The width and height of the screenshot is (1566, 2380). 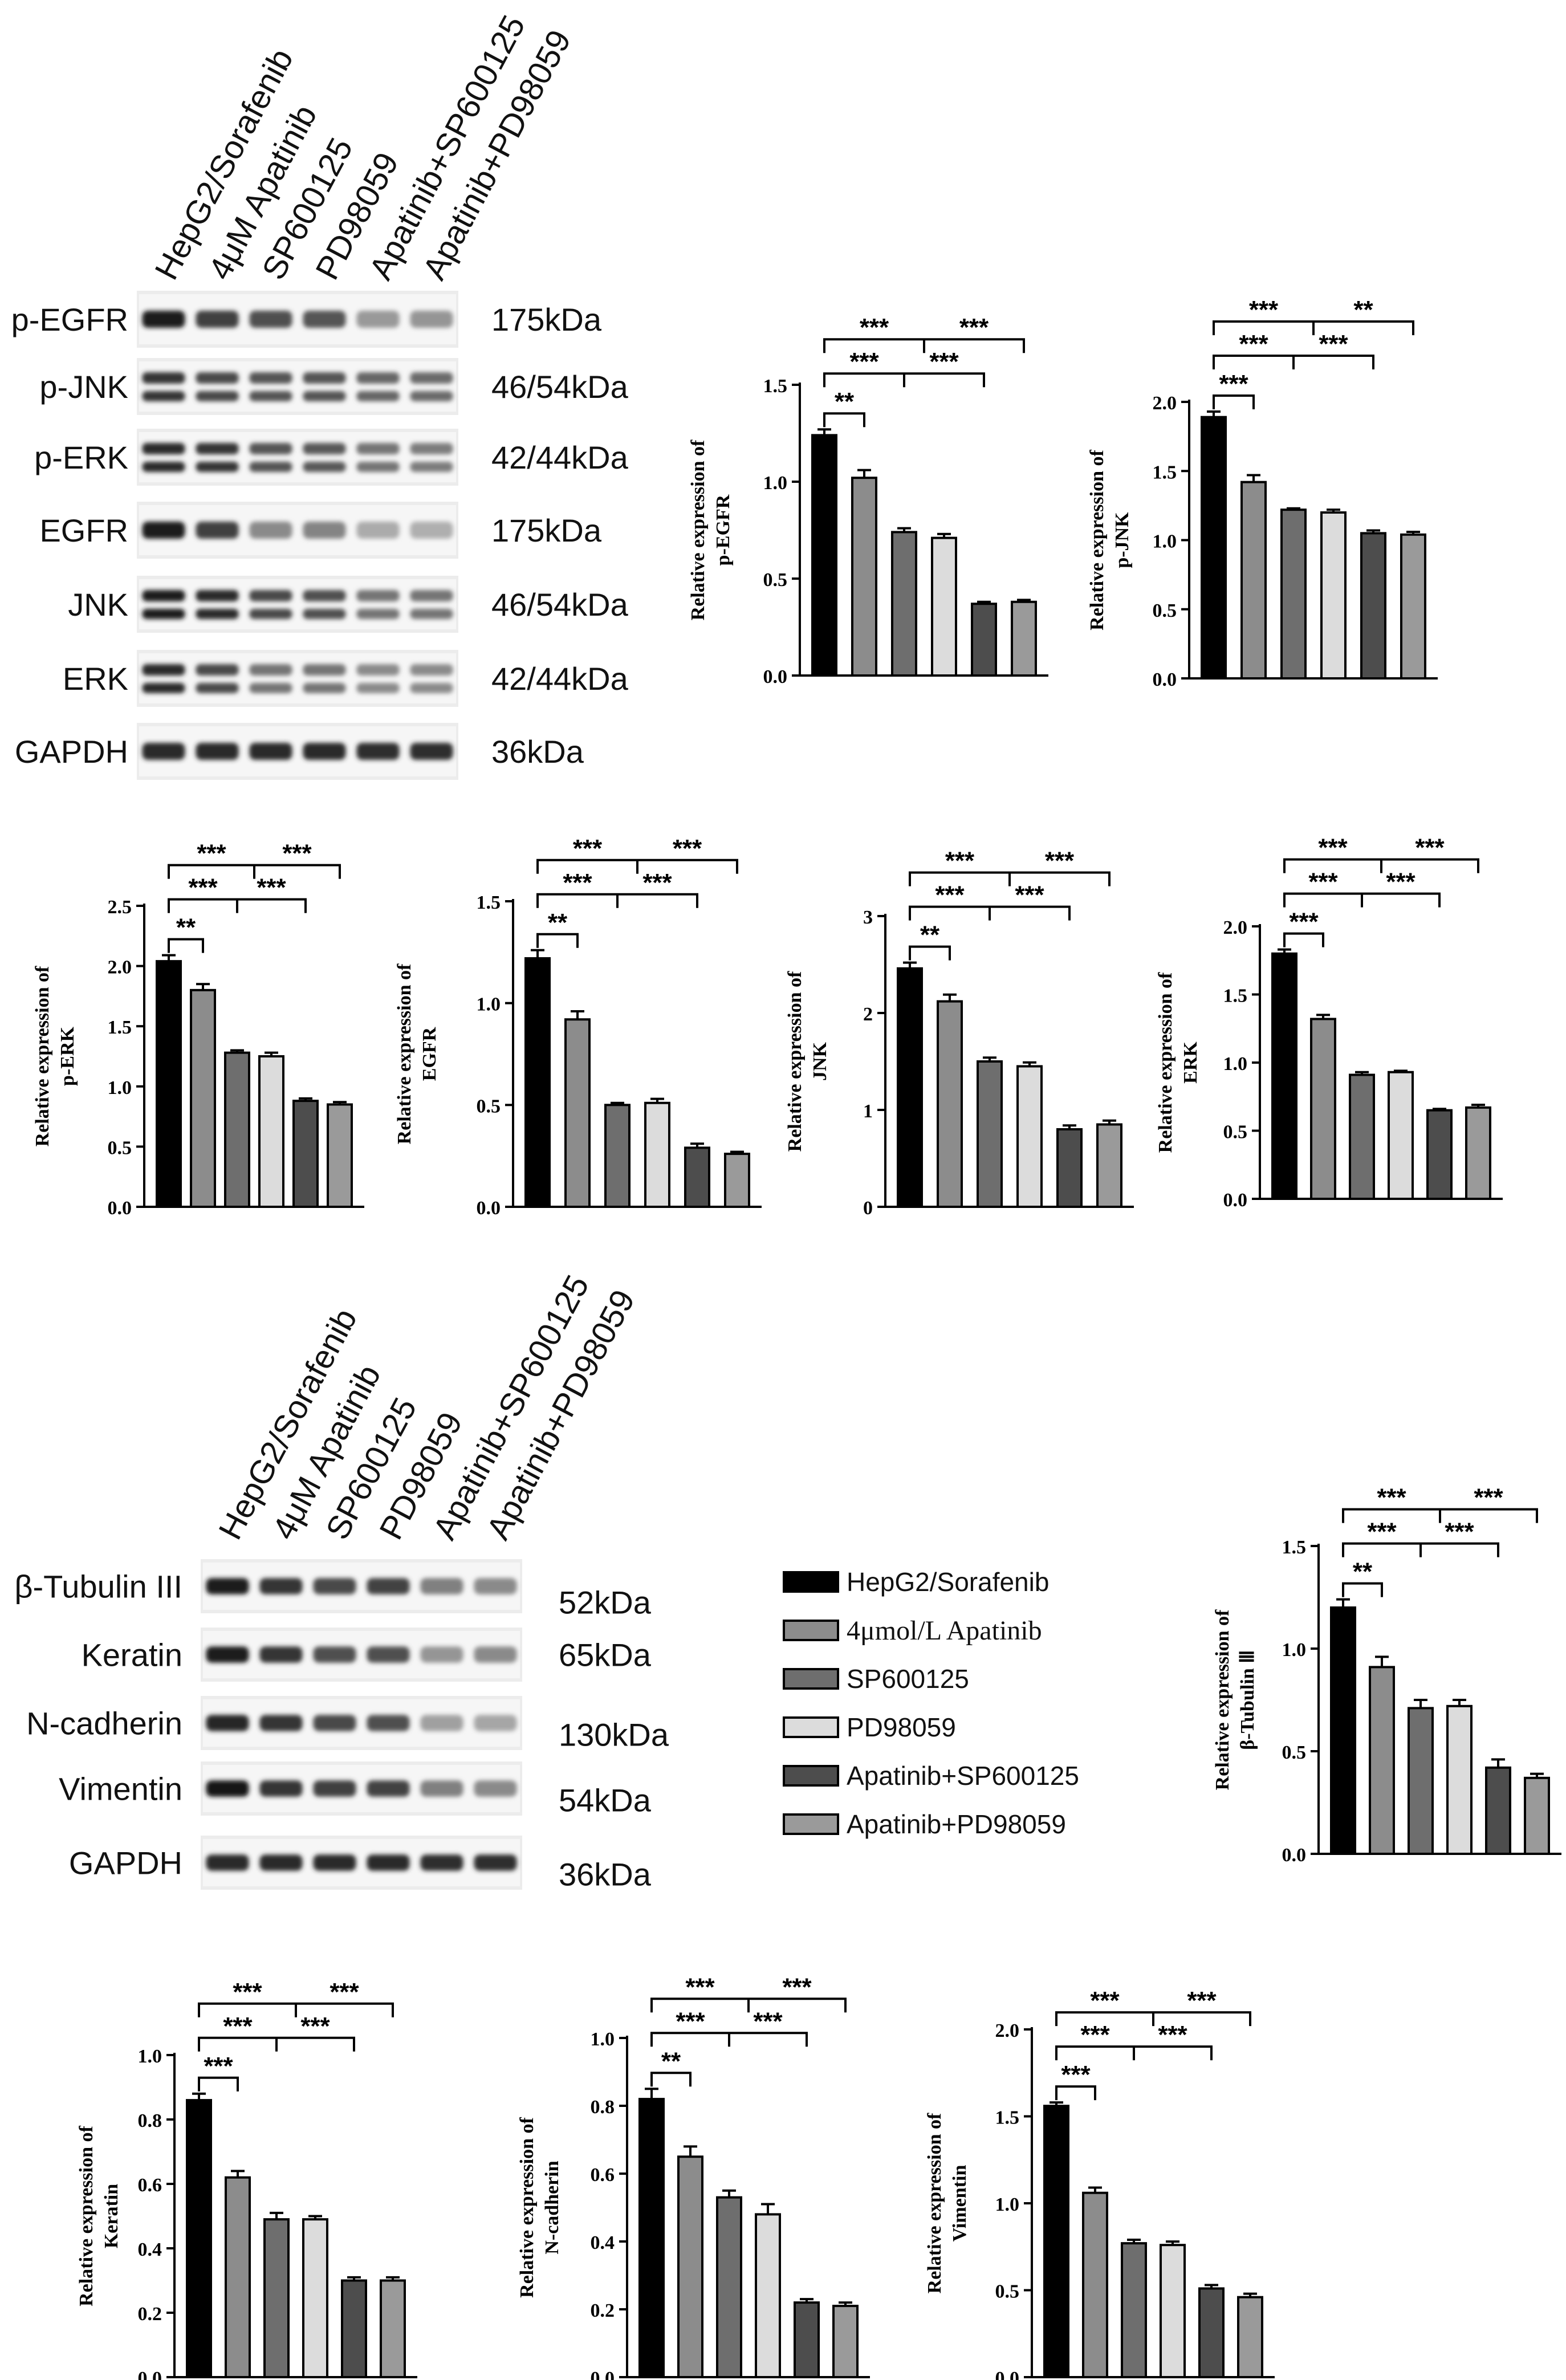 What do you see at coordinates (81, 457) in the screenshot?
I see `protein-label: p-ERK` at bounding box center [81, 457].